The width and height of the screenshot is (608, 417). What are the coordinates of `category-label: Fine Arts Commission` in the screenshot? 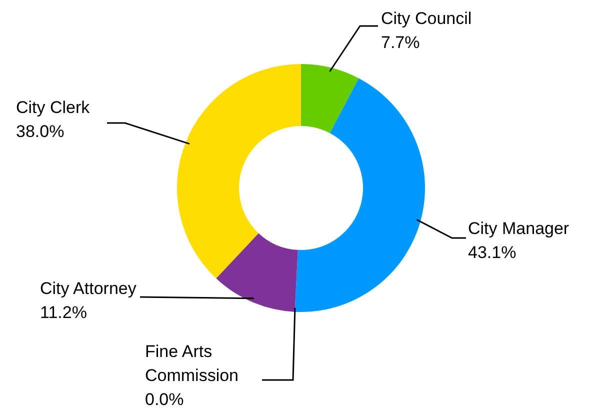 It's located at (192, 363).